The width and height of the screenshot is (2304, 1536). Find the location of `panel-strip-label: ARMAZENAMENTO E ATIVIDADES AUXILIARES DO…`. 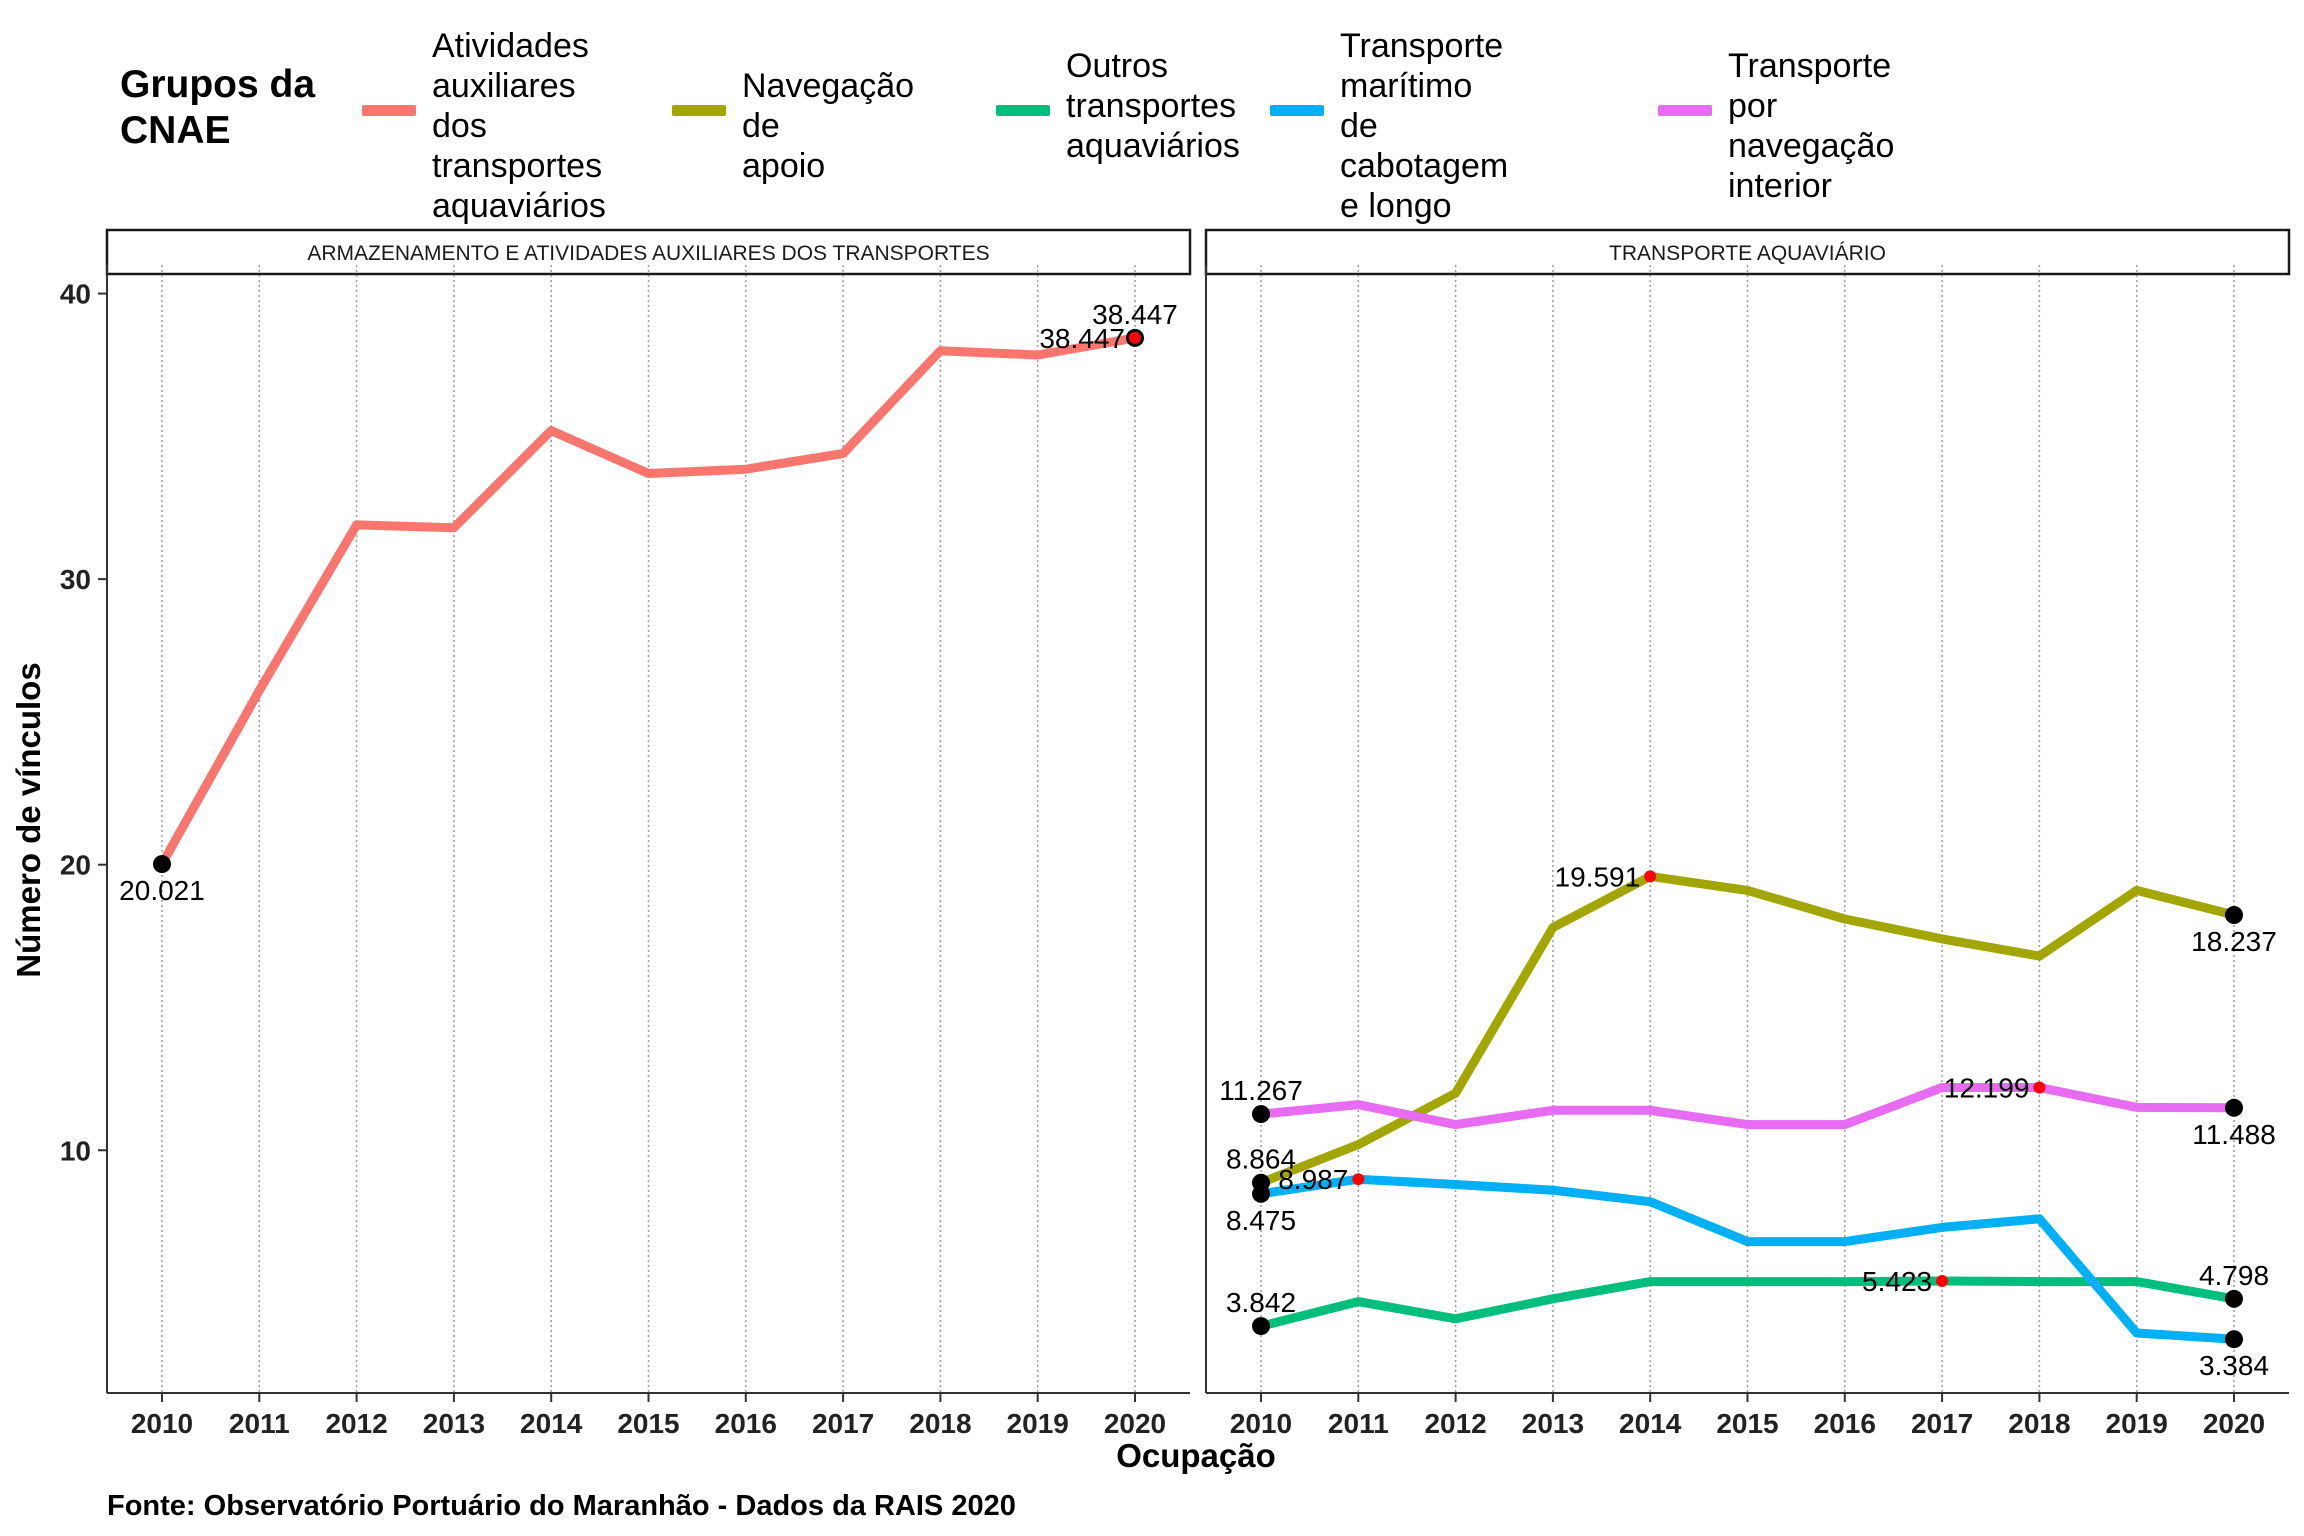

panel-strip-label: ARMAZENAMENTO E ATIVIDADES AUXILIARES DO… is located at coordinates (648, 253).